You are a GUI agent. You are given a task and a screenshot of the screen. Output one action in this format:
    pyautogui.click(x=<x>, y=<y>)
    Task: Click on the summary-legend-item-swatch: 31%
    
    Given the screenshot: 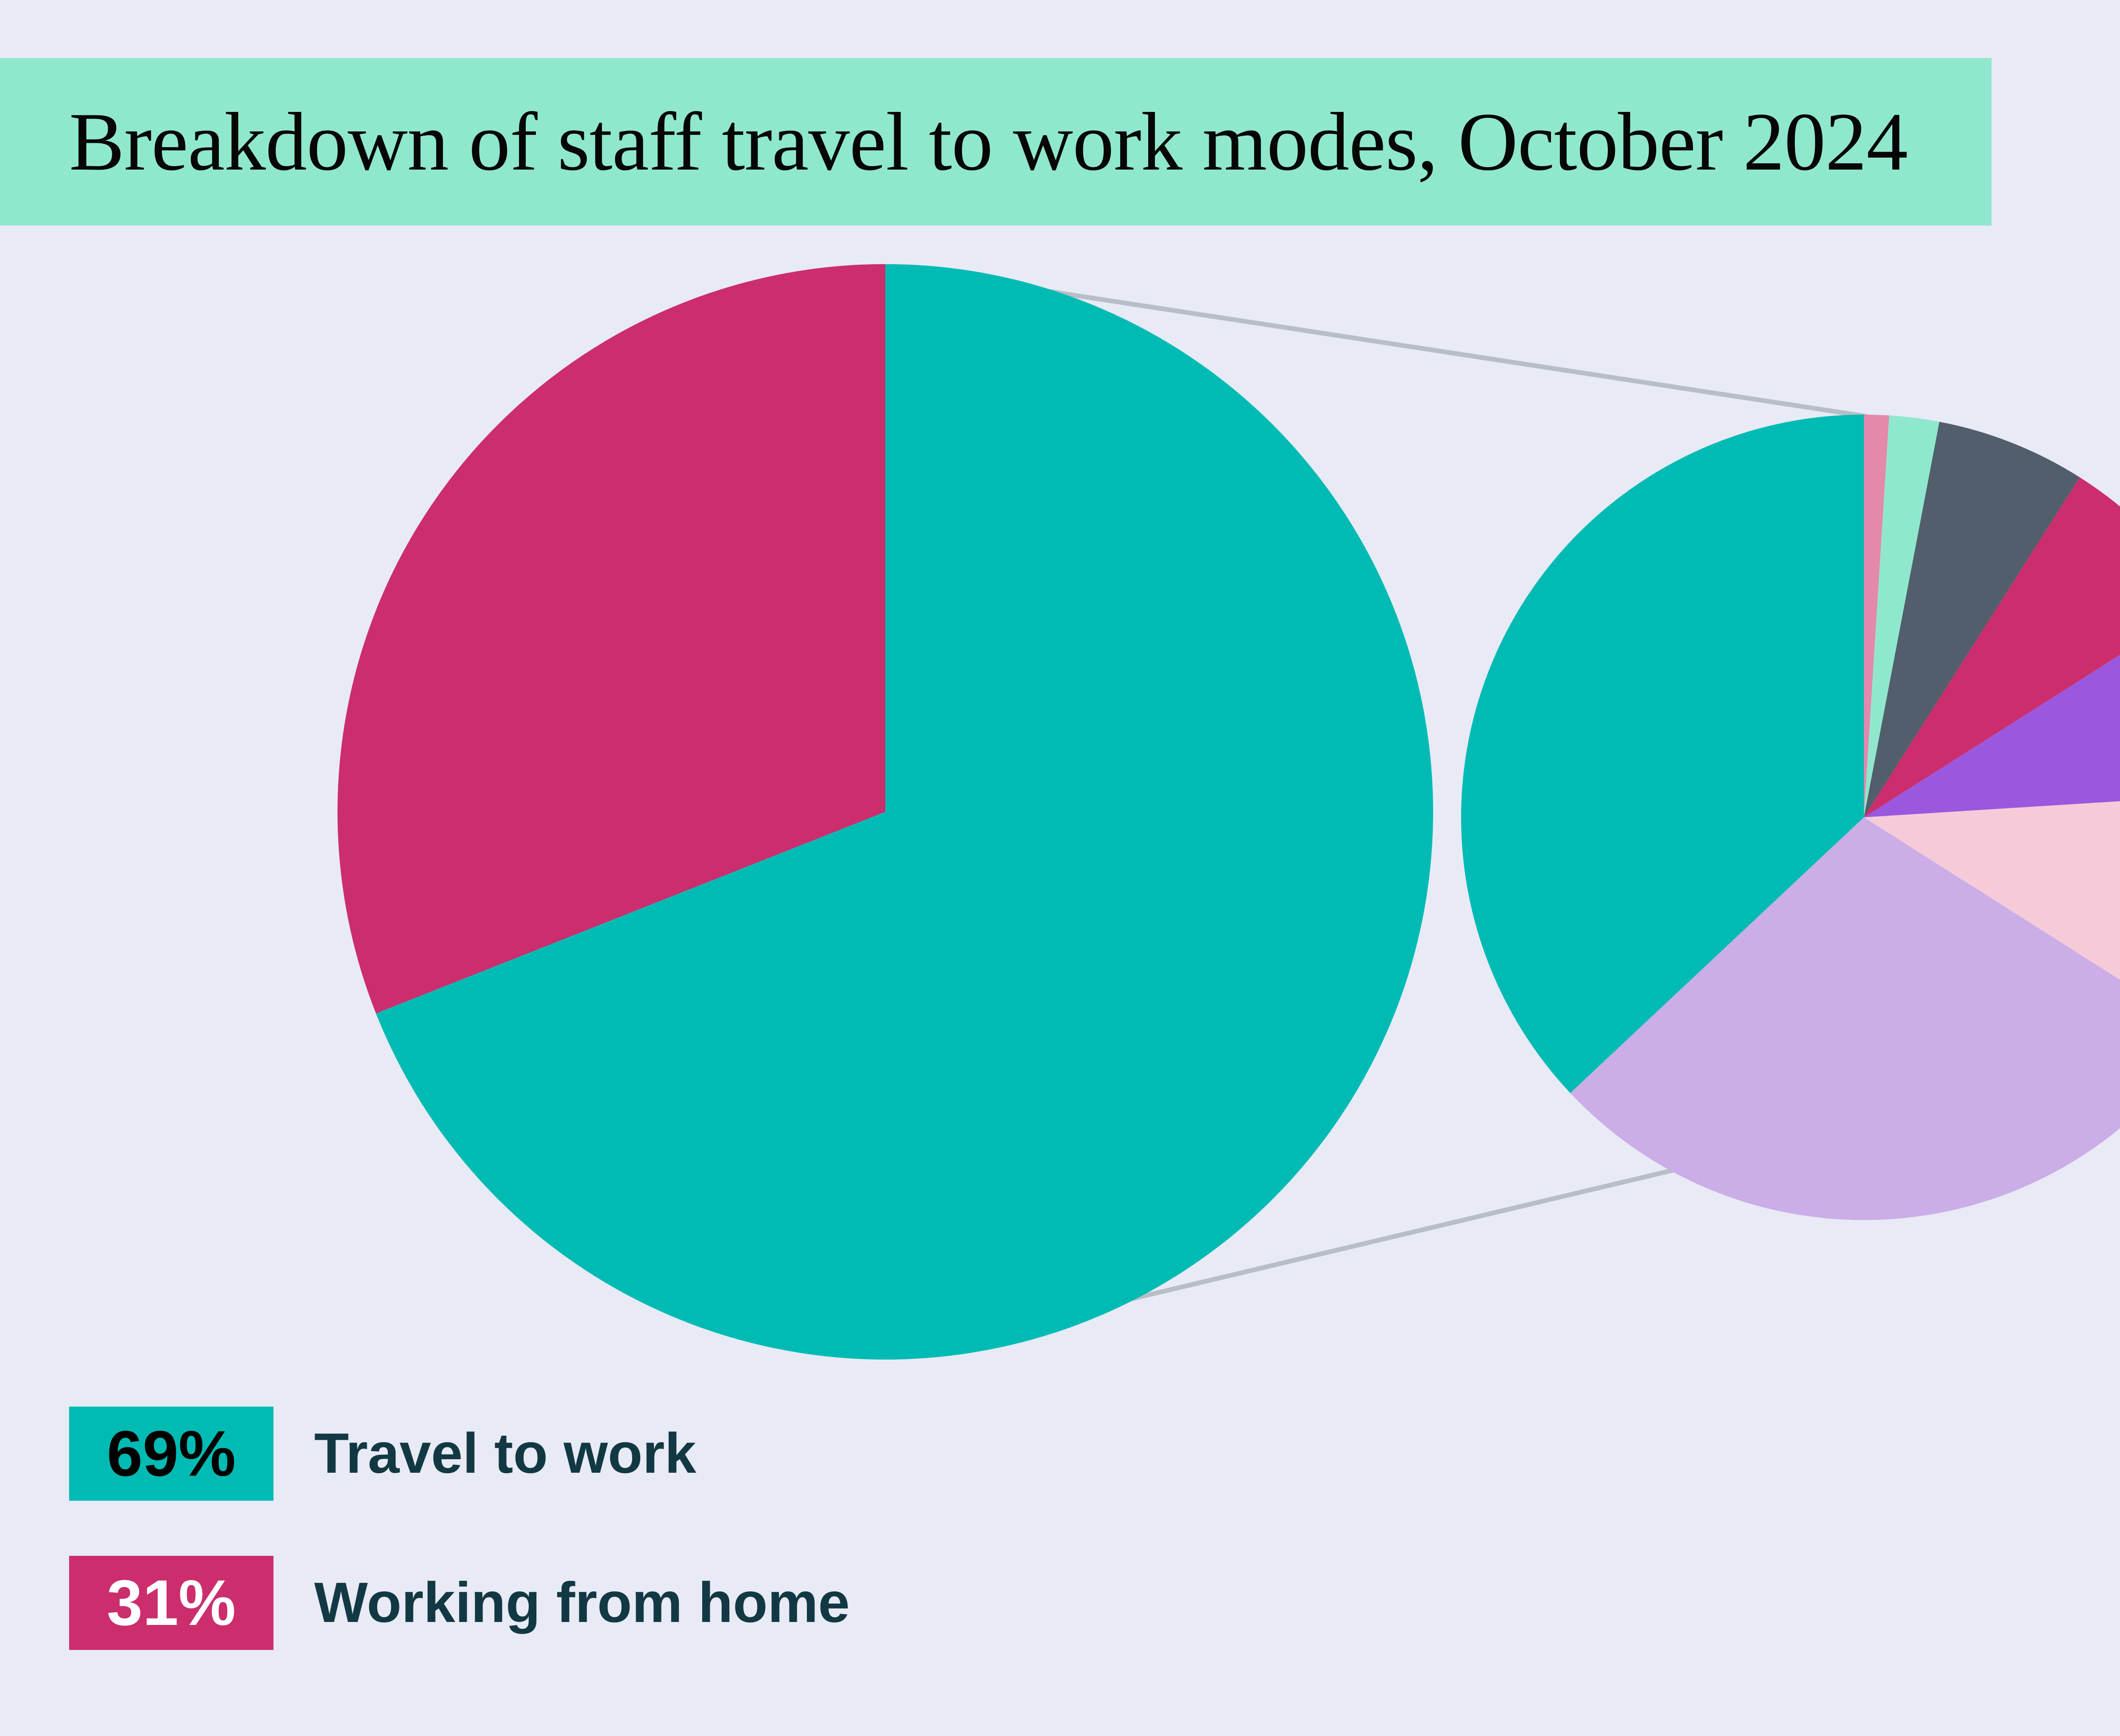 What is the action you would take?
    pyautogui.click(x=171, y=1603)
    